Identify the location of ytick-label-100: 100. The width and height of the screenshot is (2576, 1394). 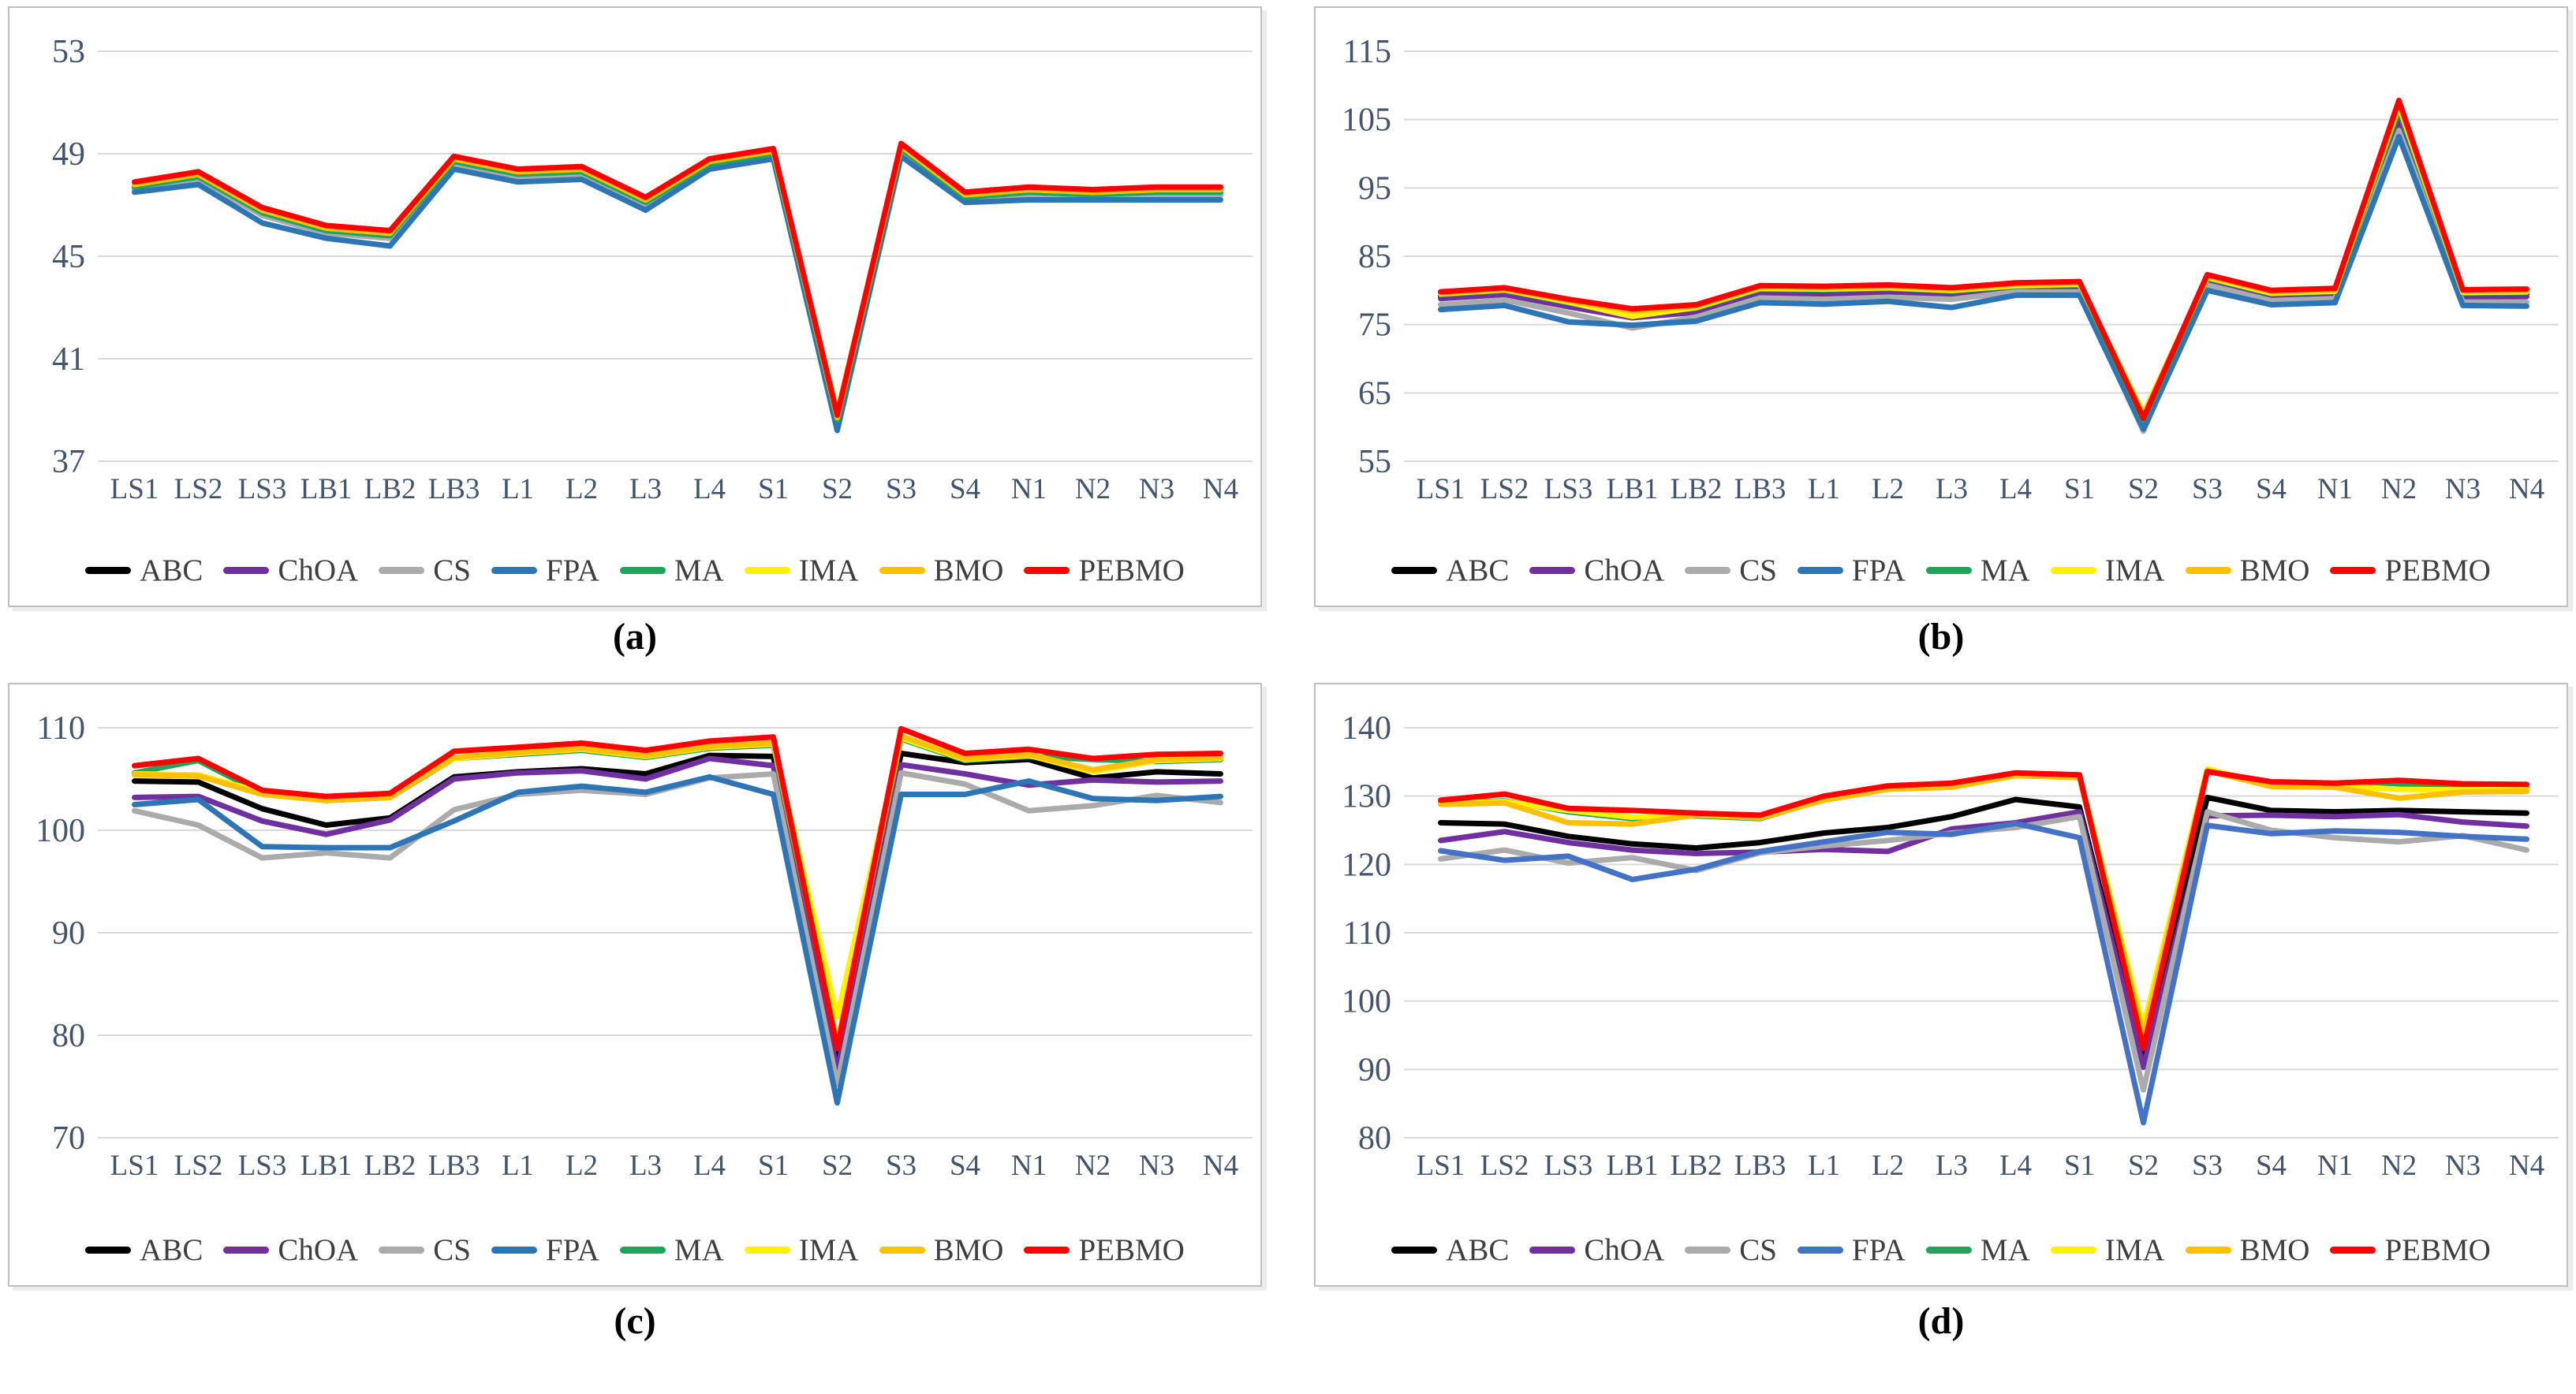
(60, 831).